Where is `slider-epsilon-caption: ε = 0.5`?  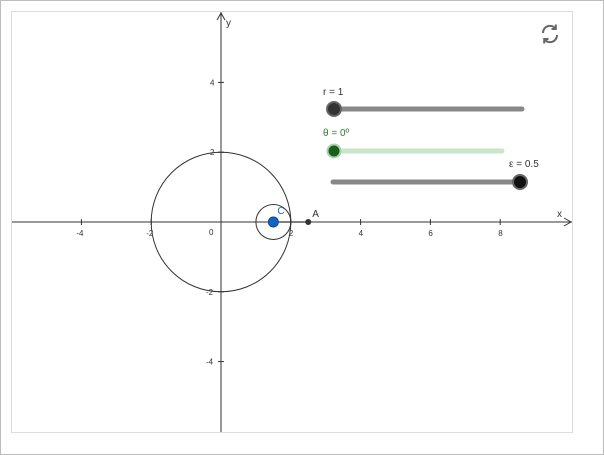
slider-epsilon-caption: ε = 0.5 is located at coordinates (524, 164).